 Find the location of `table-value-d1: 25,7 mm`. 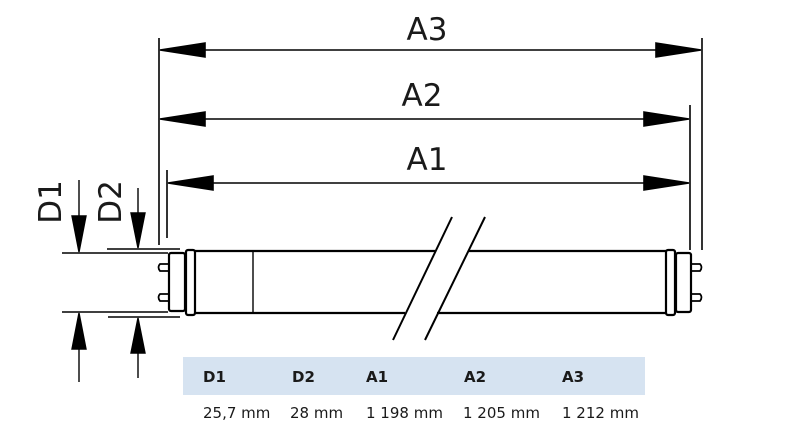

table-value-d1: 25,7 mm is located at coordinates (236, 413).